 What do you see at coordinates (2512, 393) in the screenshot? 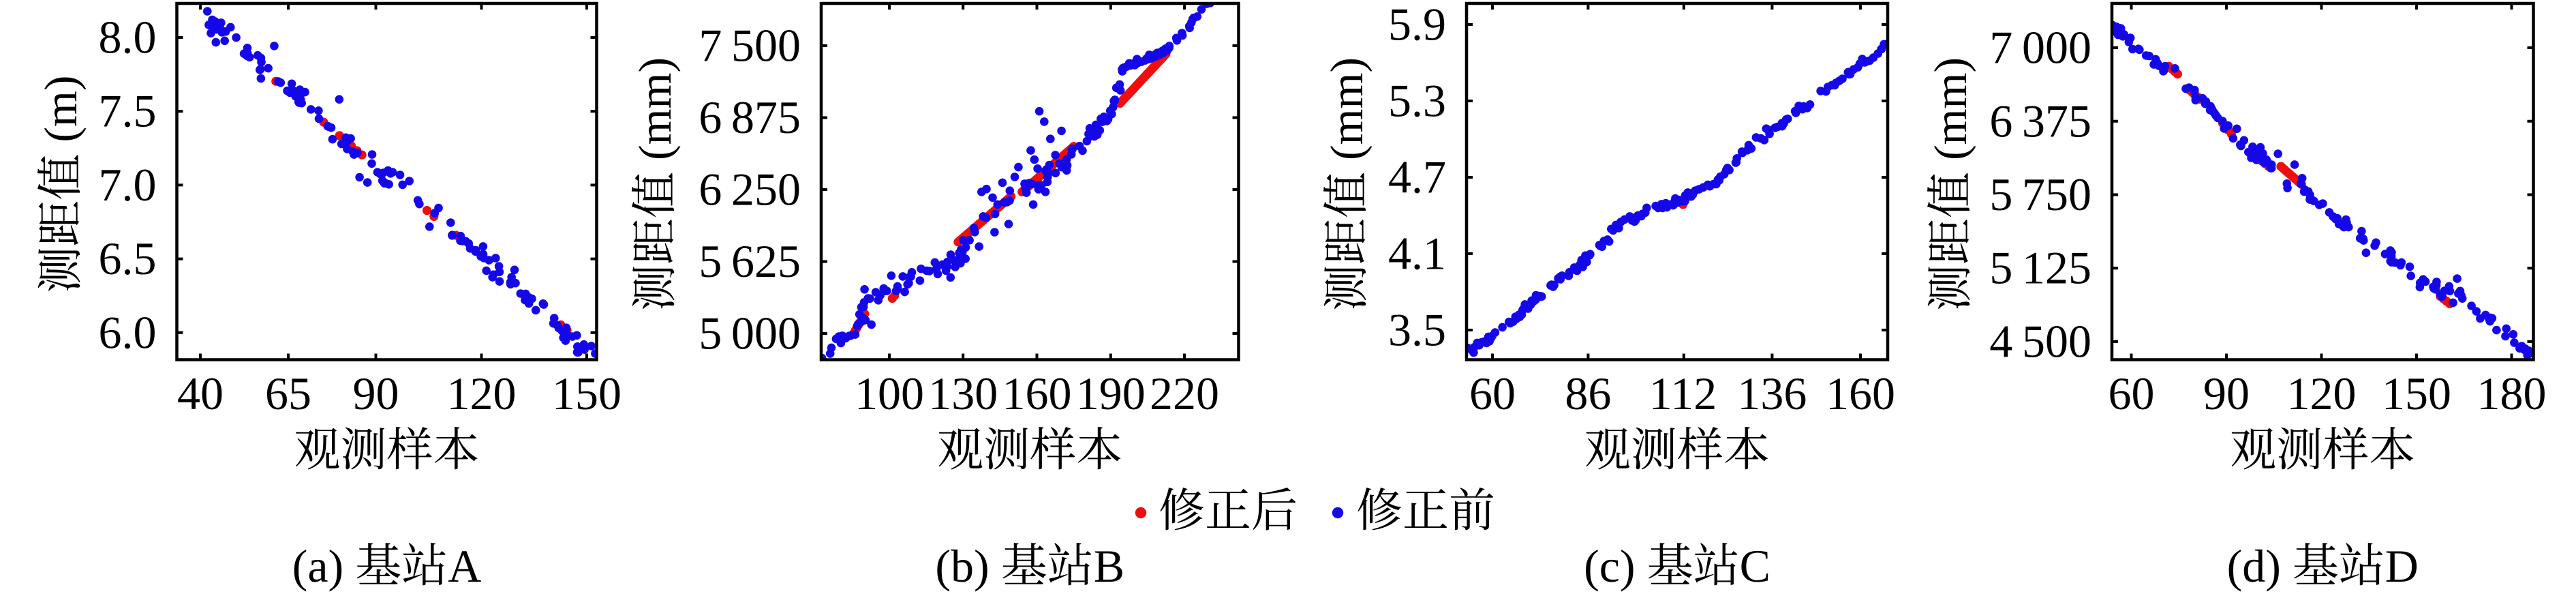
I see `svg-text: 180` at bounding box center [2512, 393].